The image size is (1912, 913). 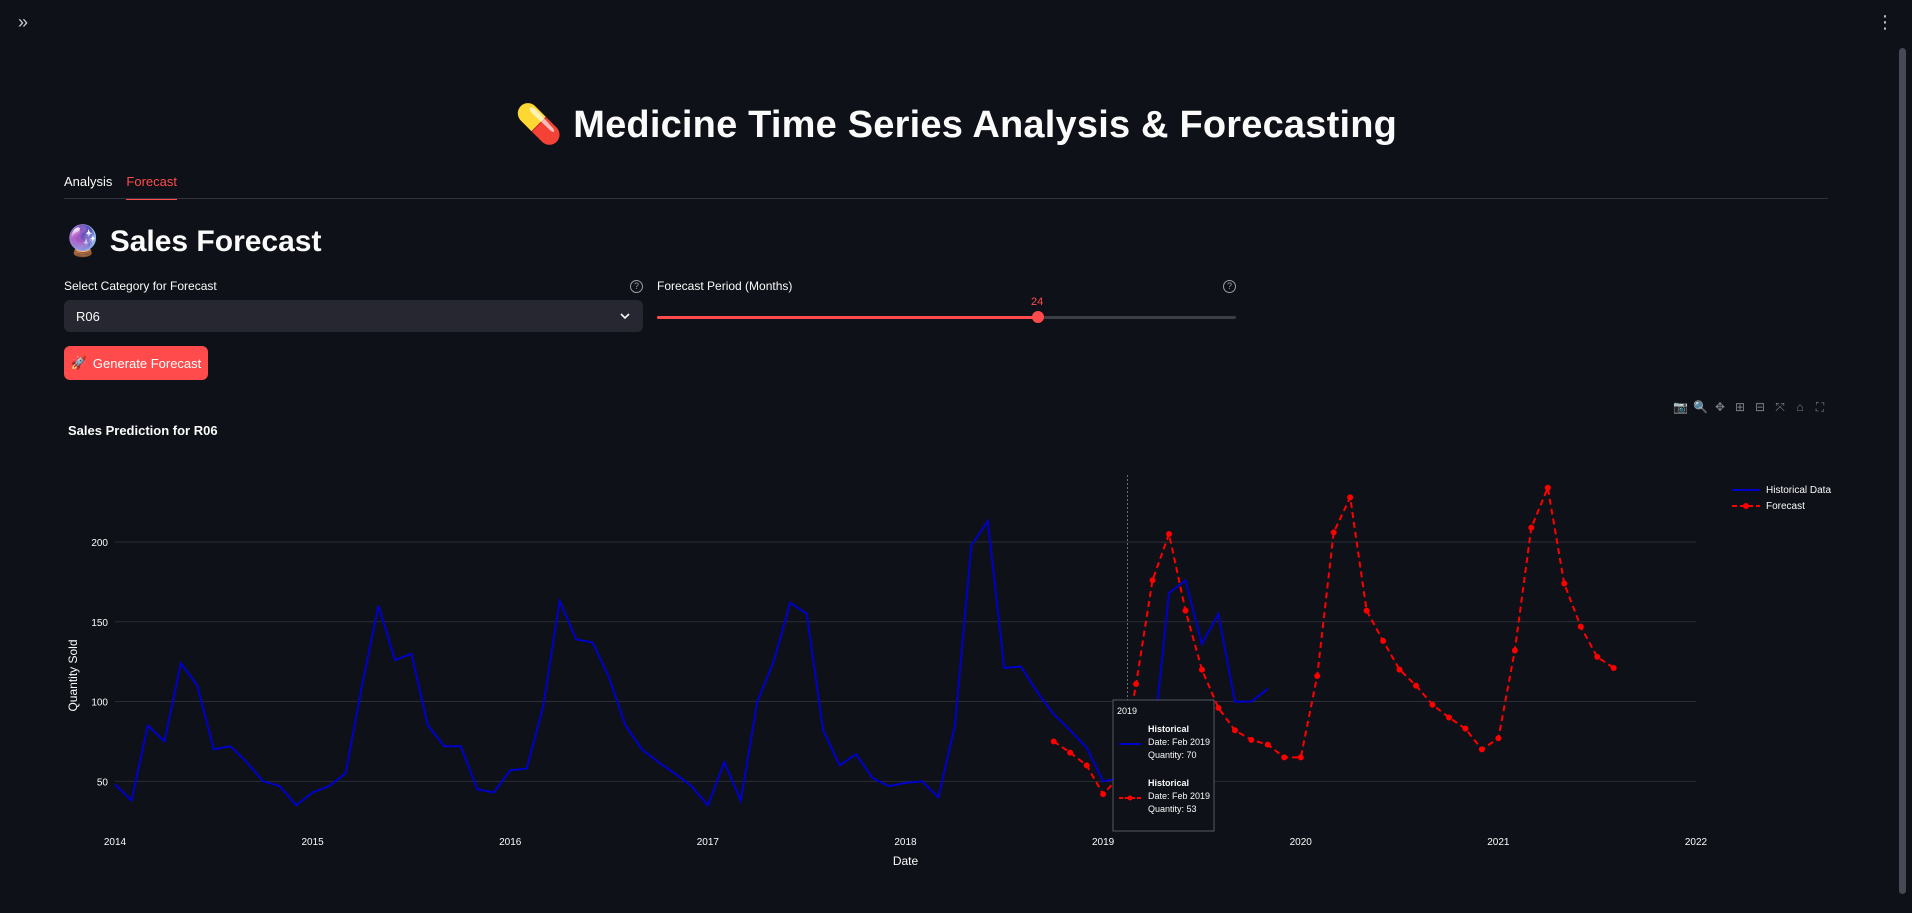 What do you see at coordinates (1885, 22) in the screenshot?
I see `main-menu-button: ⋮` at bounding box center [1885, 22].